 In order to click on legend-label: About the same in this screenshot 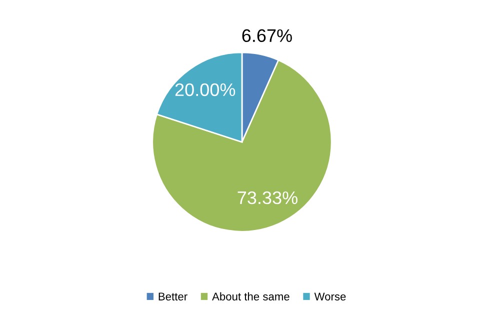, I will do `click(251, 296)`.